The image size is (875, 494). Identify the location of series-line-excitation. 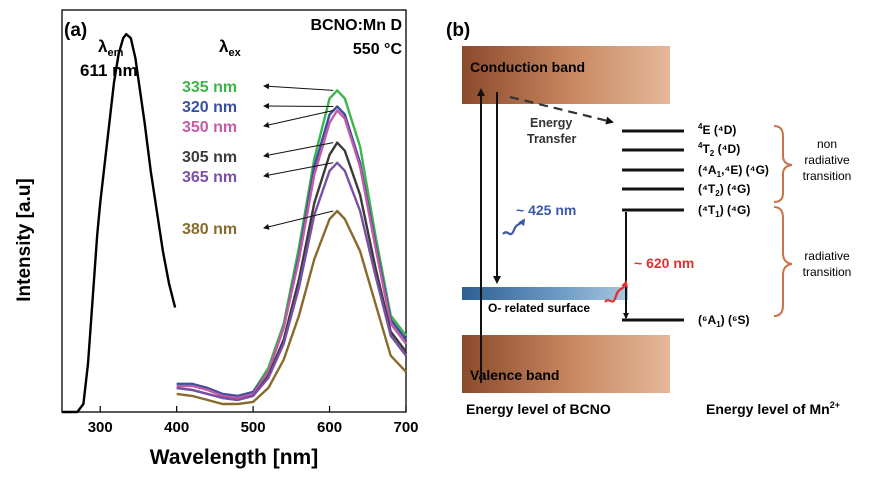
(119, 223).